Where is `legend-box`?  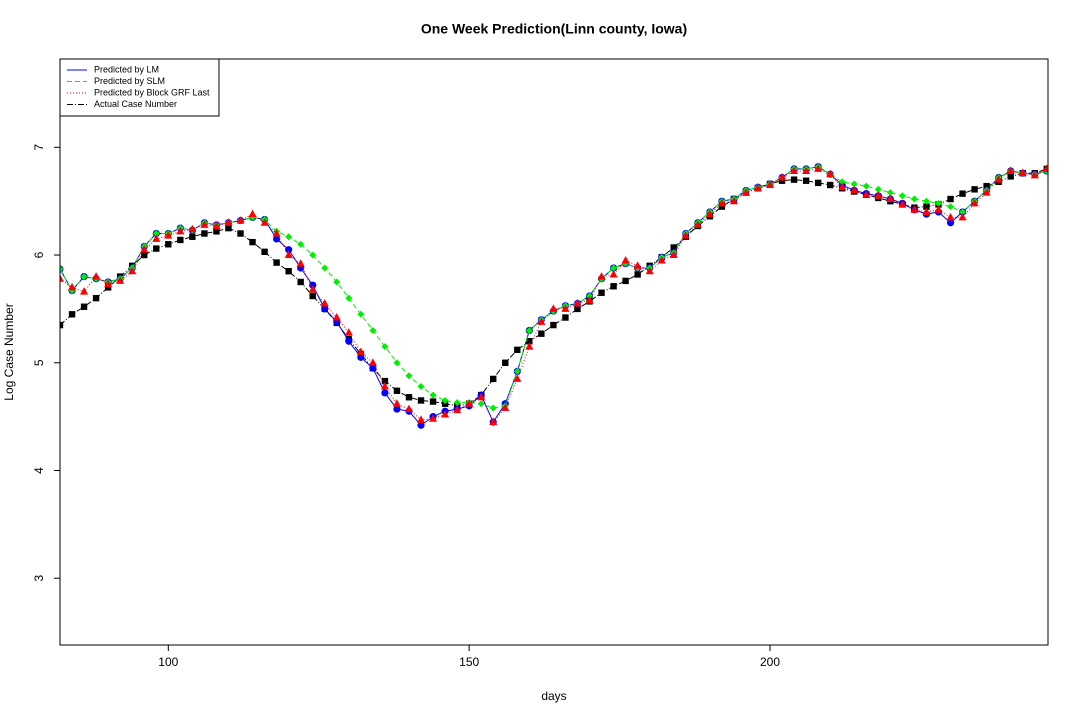
legend-box is located at coordinates (139, 87).